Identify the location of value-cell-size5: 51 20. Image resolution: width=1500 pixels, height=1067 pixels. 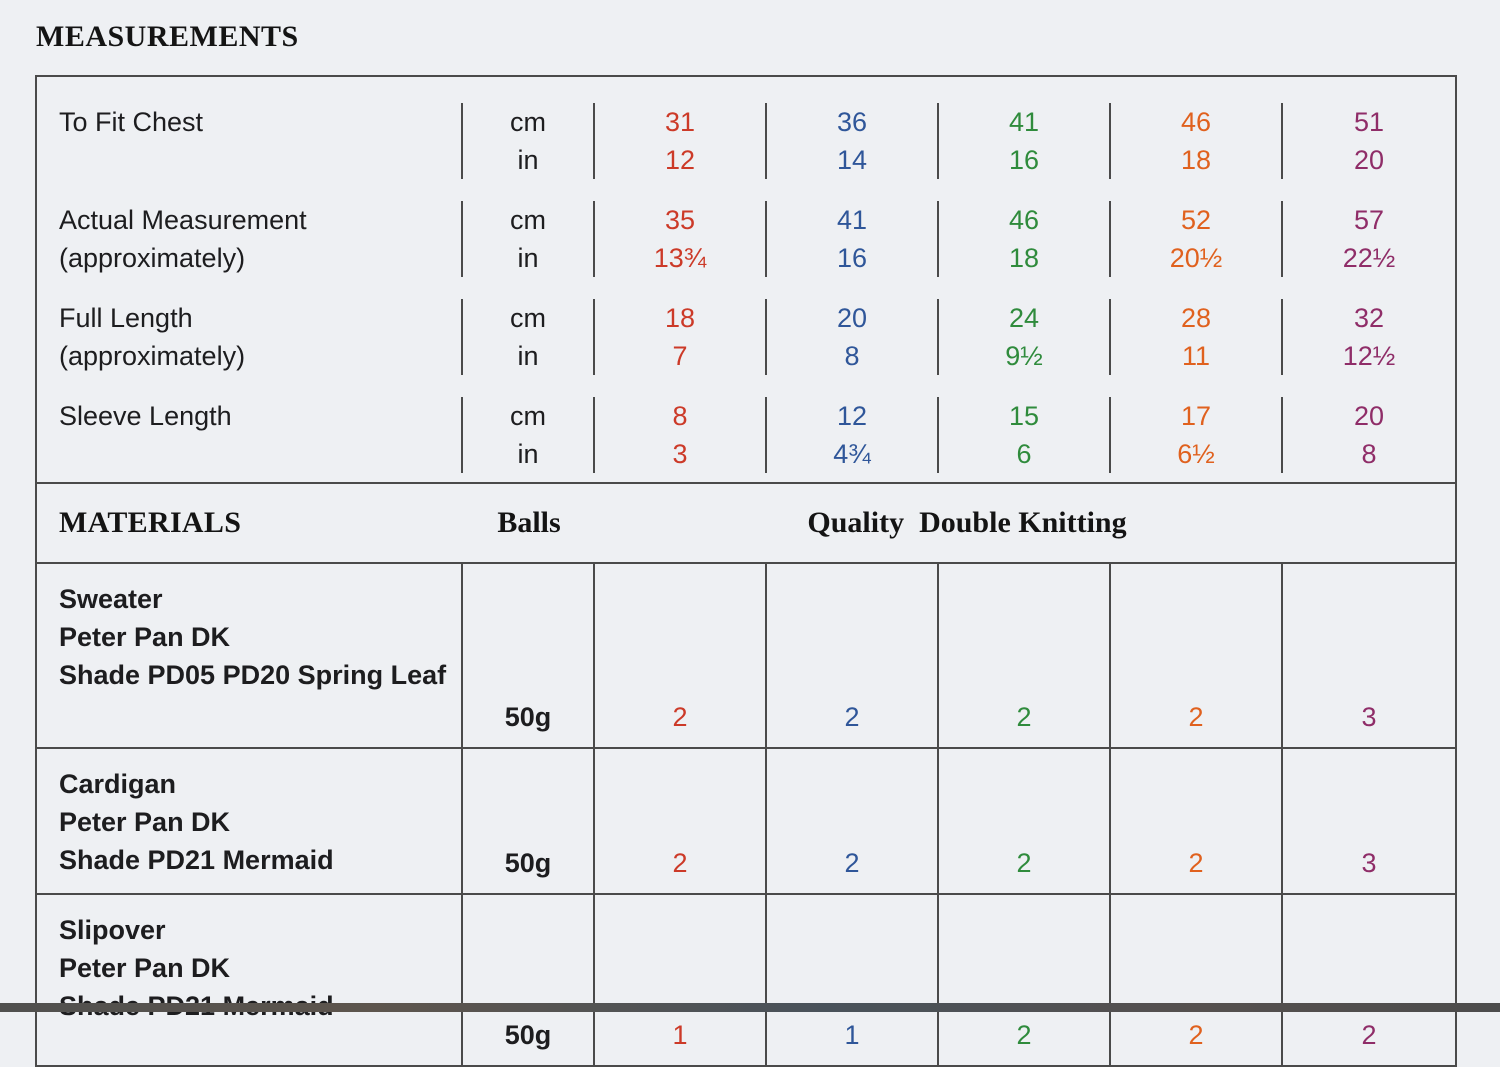
(1369, 141).